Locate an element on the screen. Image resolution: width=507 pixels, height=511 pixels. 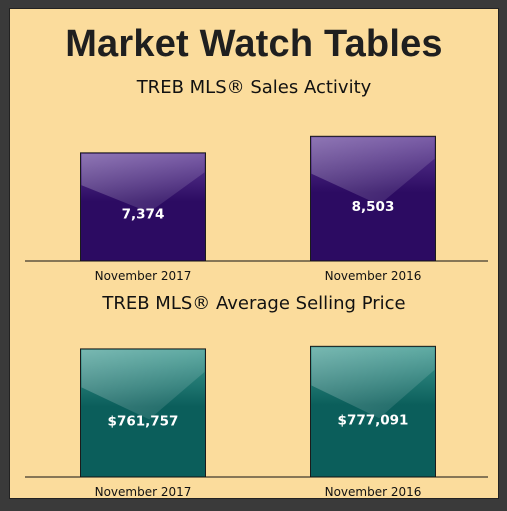
bar-value-label-1: $777,091 is located at coordinates (373, 421).